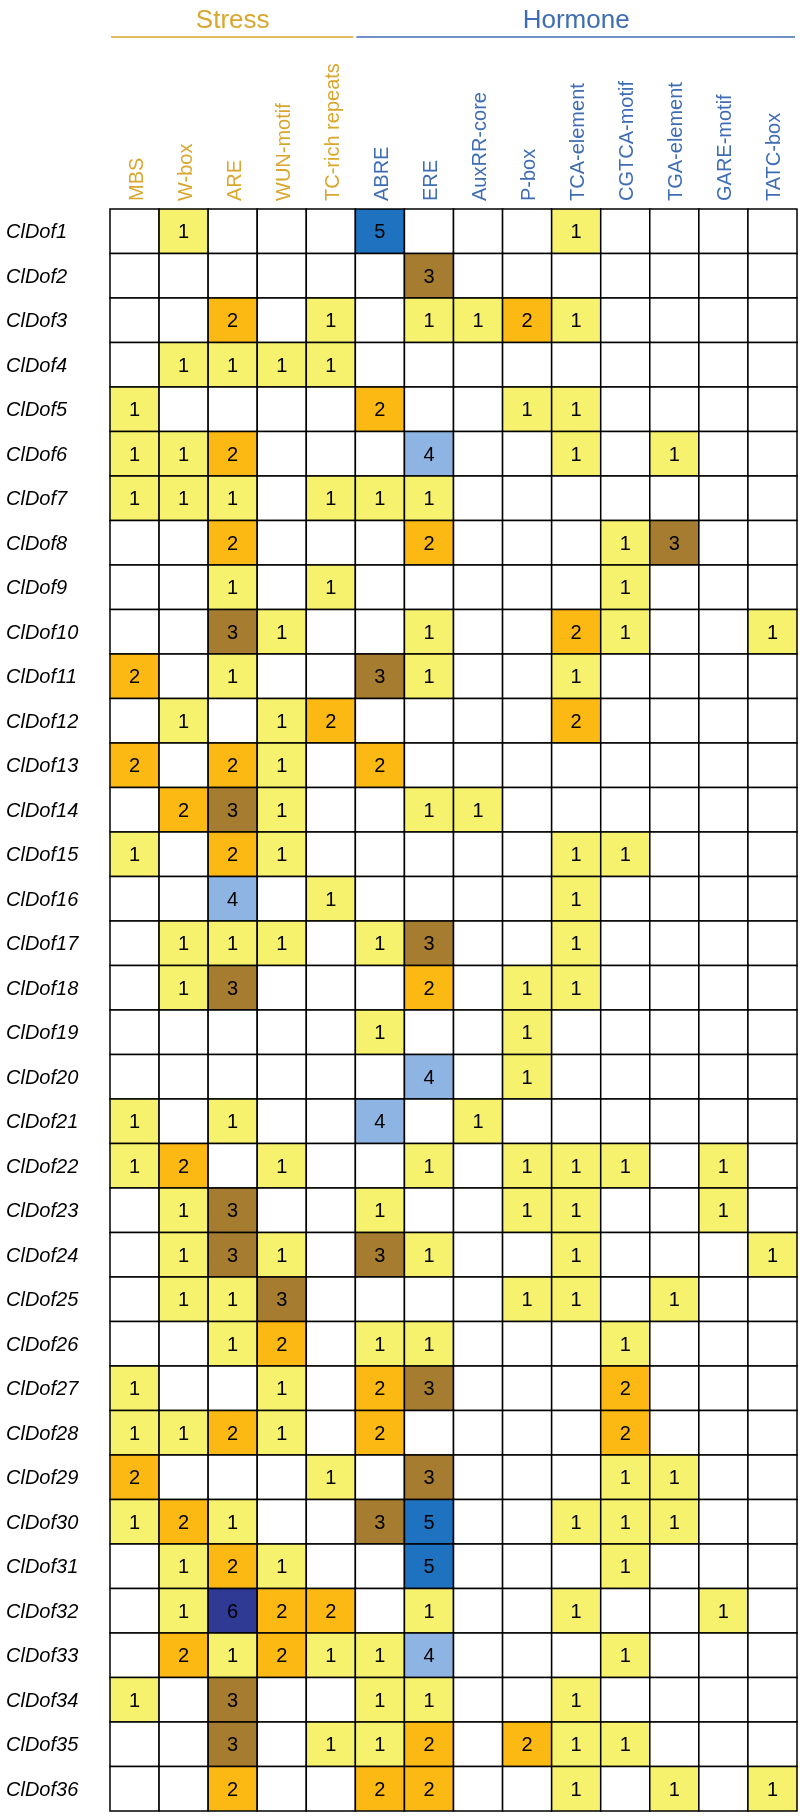 The image size is (800, 1816). Describe the element at coordinates (43, 898) in the screenshot. I see `y-tick-label: ClDof16` at that location.